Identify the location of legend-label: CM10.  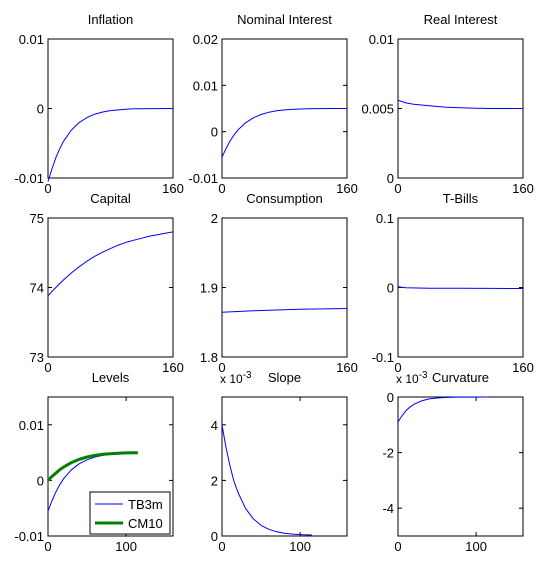
(145, 523).